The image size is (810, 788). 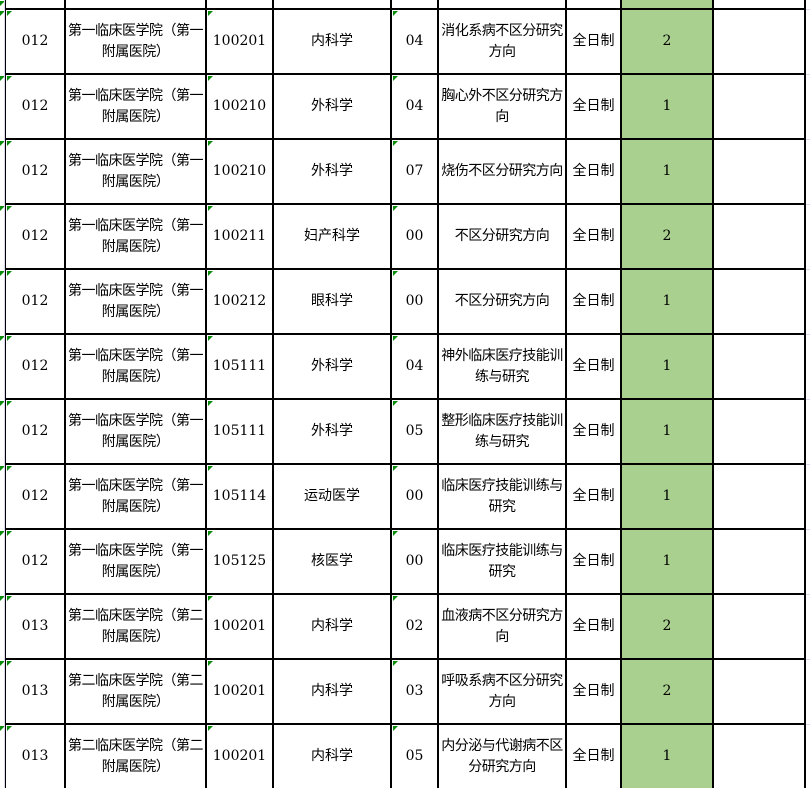 I want to click on cell-direction: 胸心外不区分研究方 向, so click(x=502, y=106).